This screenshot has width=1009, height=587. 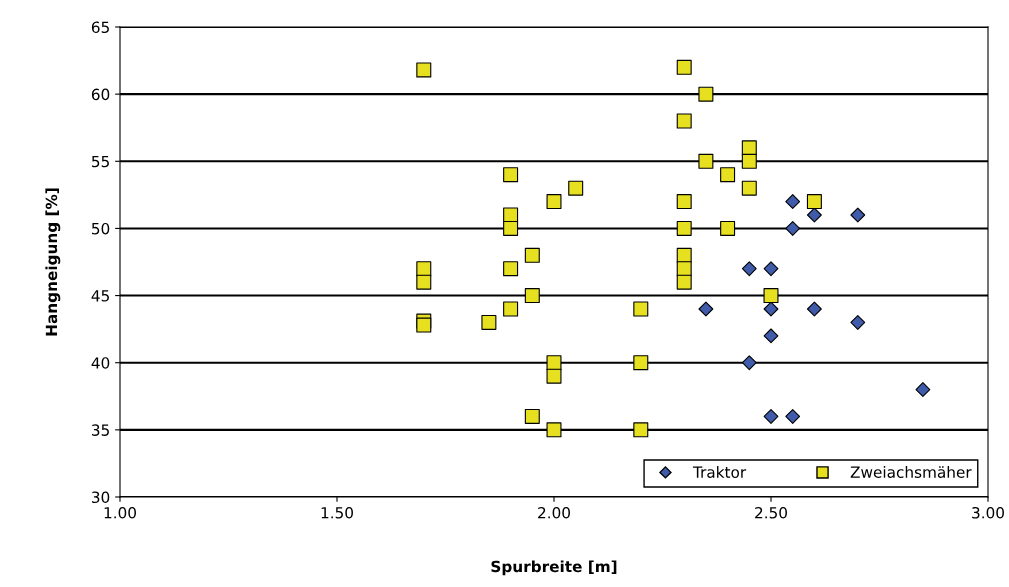 What do you see at coordinates (53, 262) in the screenshot?
I see `y-axis-title: Hangneigung [%]` at bounding box center [53, 262].